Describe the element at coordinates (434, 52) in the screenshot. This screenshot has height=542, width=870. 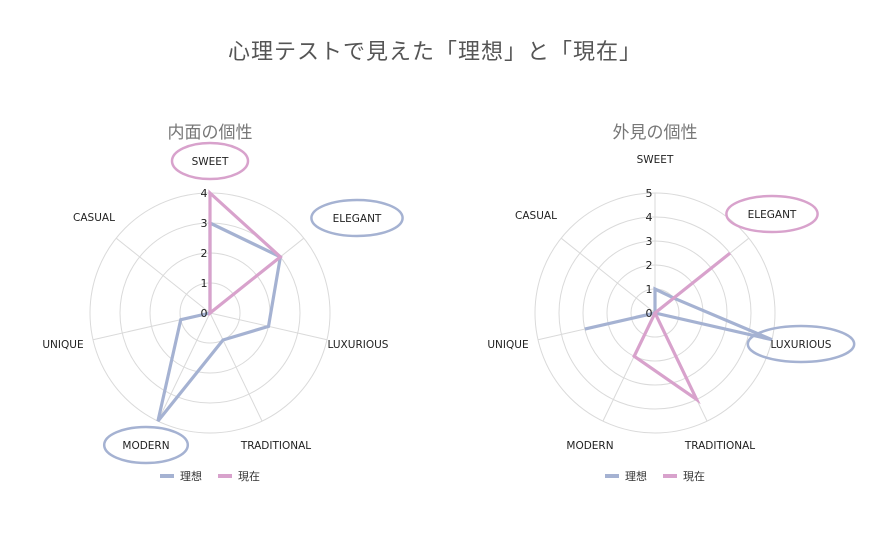
I see `page-title: 心理テストで見えた「理想」と「現在」` at that location.